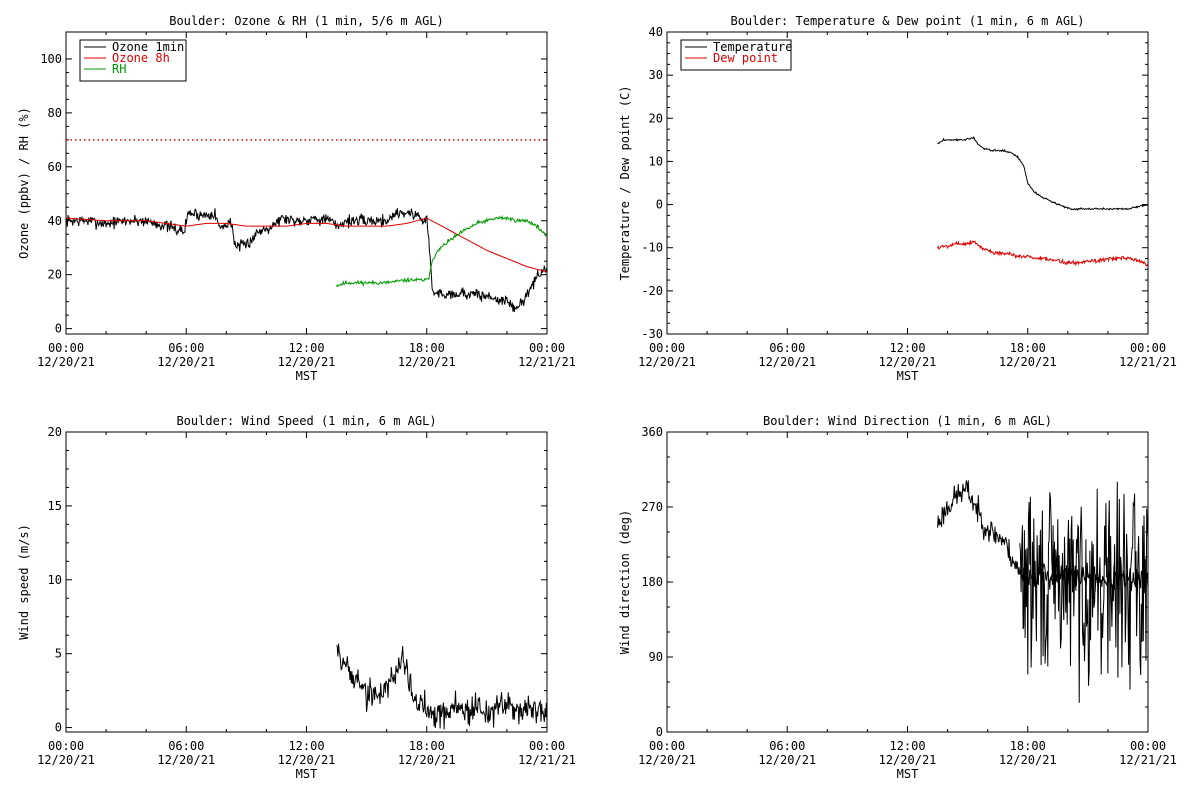 This screenshot has height=800, width=1200. Describe the element at coordinates (1083, 592) in the screenshot. I see `series-wind-direction-variable-` at that location.